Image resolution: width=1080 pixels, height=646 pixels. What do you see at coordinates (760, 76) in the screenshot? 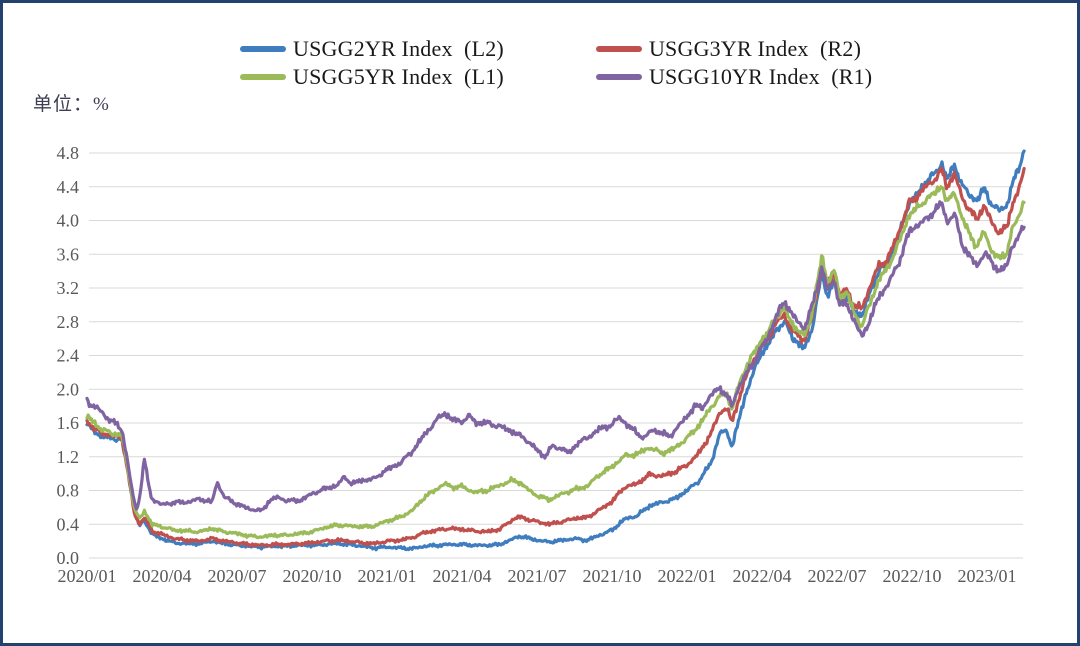
I see `legend-label: USGG10YR Index (R1)` at bounding box center [760, 76].